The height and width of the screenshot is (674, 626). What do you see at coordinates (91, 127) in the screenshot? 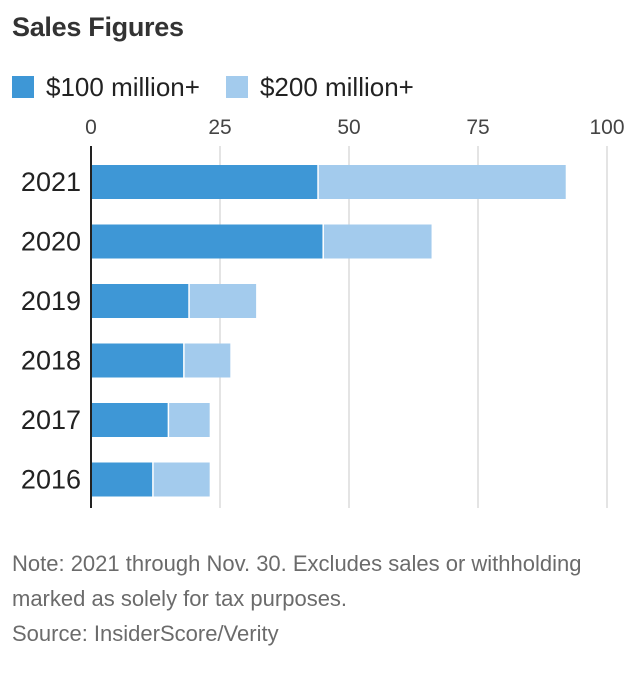
I see `x-tick-label: 0` at bounding box center [91, 127].